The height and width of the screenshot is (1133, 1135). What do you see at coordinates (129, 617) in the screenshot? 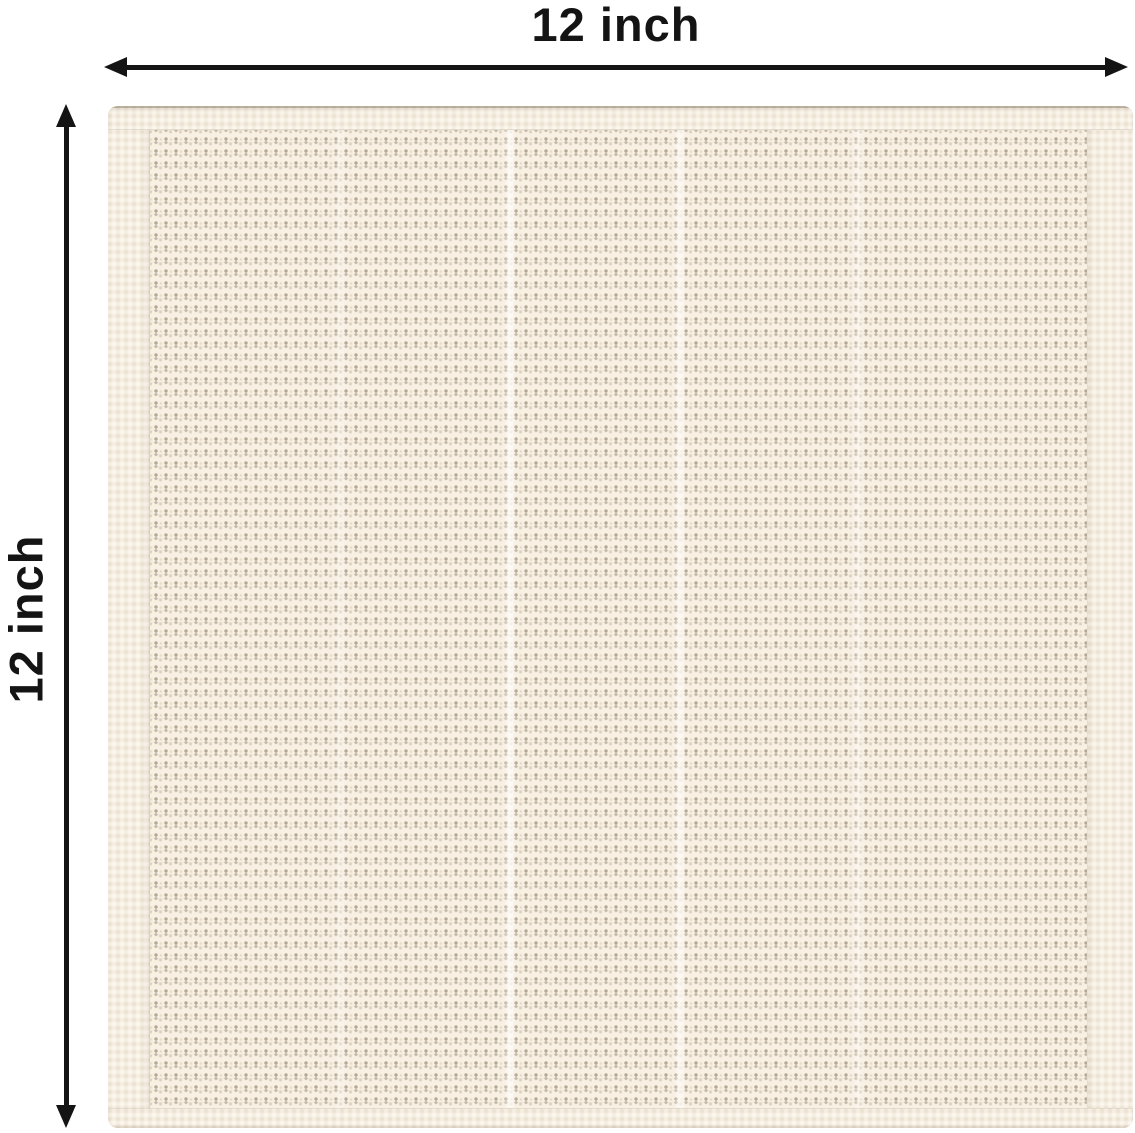
I see `fabric-selvage-left` at bounding box center [129, 617].